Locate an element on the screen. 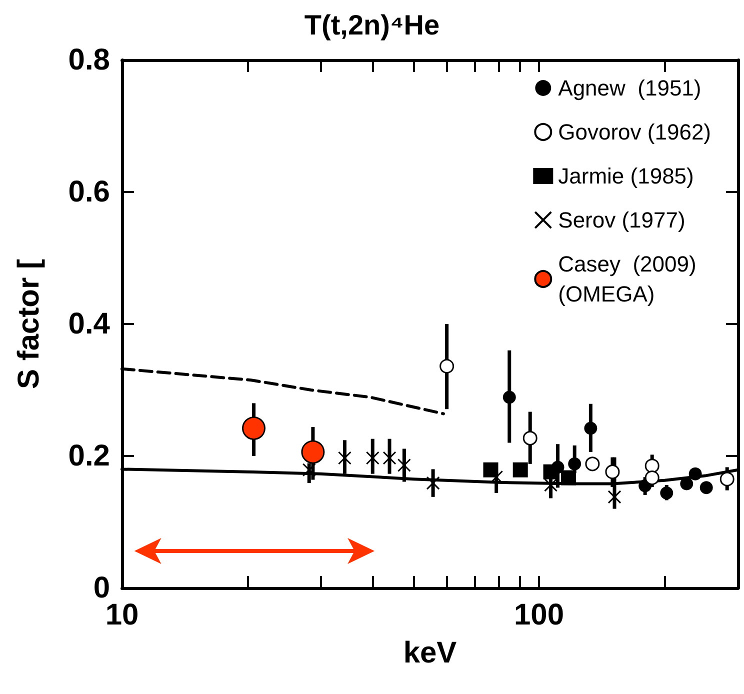 Image resolution: width=744 pixels, height=694 pixels. chart-title: T(t,2n)⁴He is located at coordinates (372, 25).